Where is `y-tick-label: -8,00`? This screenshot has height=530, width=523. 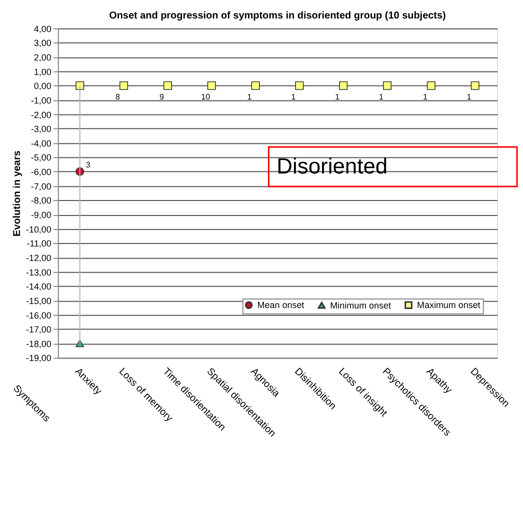
y-tick-label: -8,00 is located at coordinates (41, 201).